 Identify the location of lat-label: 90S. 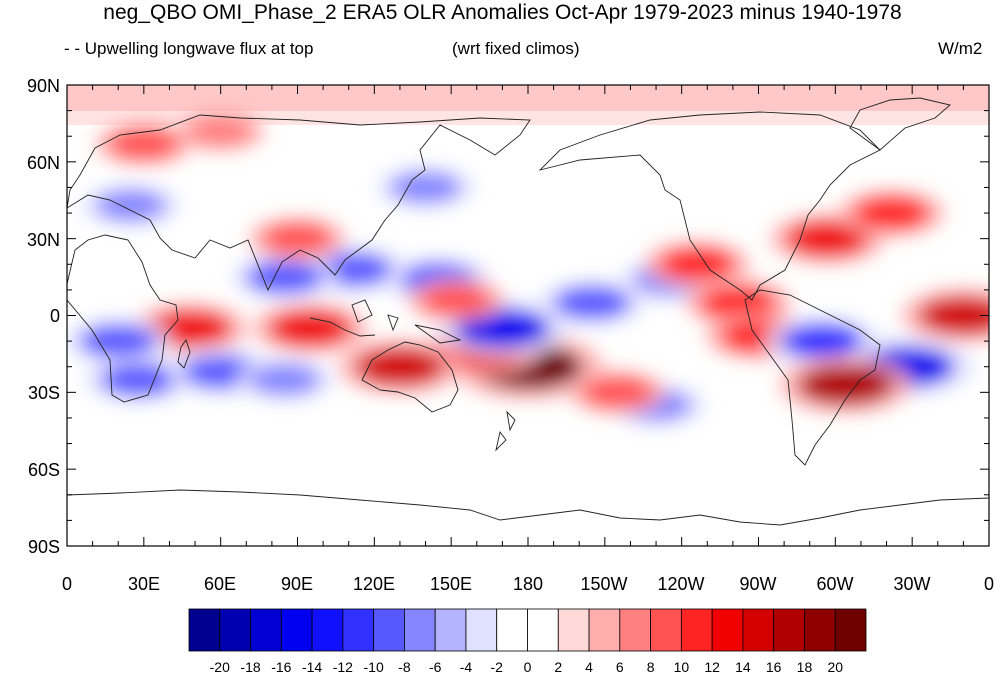
(44, 547).